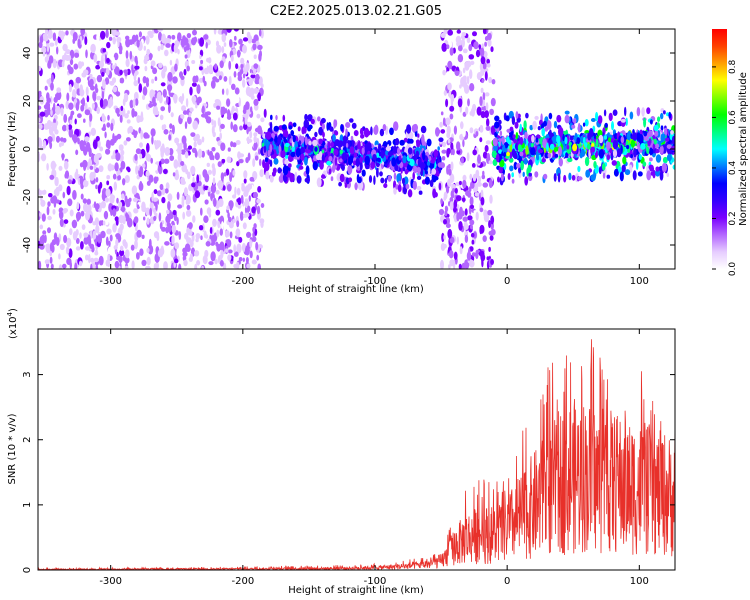  Describe the element at coordinates (356, 590) in the screenshot. I see `snr-x-label: Height of straight line (km)` at that location.